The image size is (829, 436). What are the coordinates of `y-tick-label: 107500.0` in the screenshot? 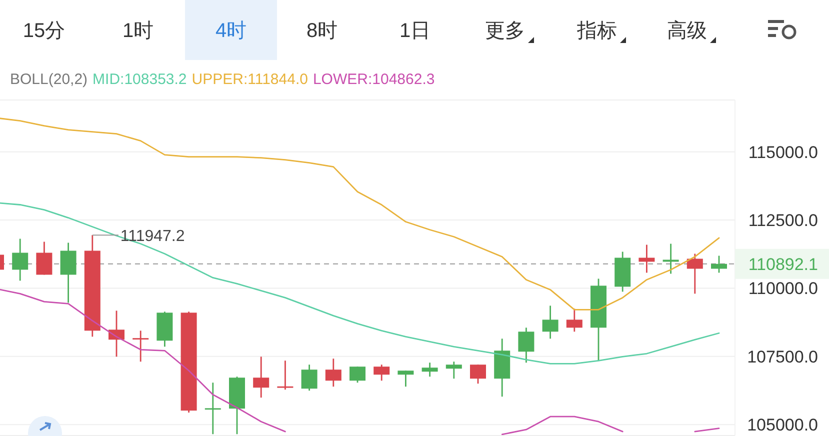 It's located at (782, 356).